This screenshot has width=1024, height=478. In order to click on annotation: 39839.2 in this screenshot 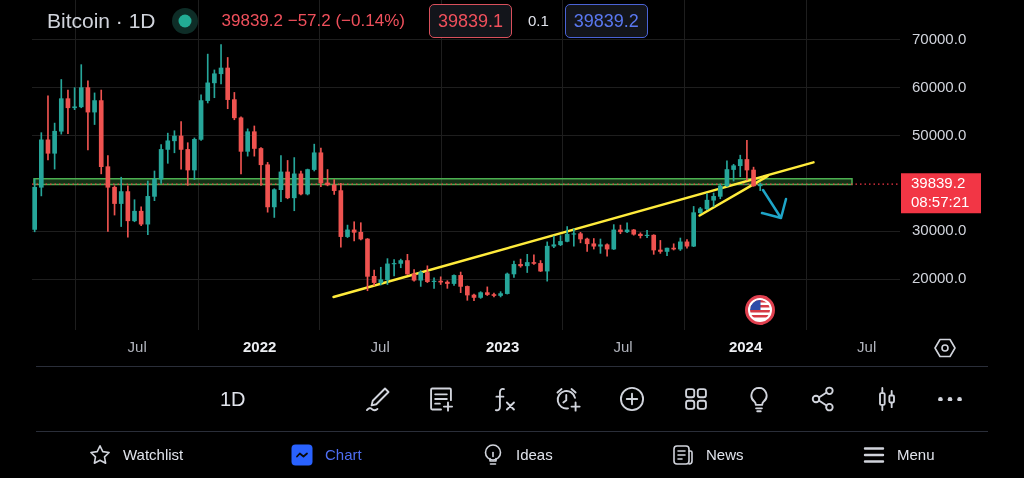, I will do `click(606, 21)`.